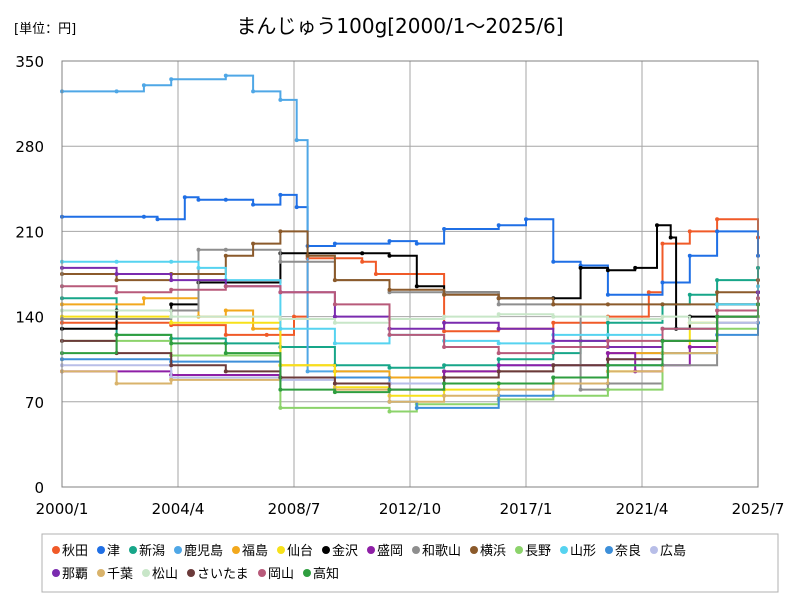  Describe the element at coordinates (62, 509) in the screenshot. I see `x-tick-label: 2000/1` at that location.